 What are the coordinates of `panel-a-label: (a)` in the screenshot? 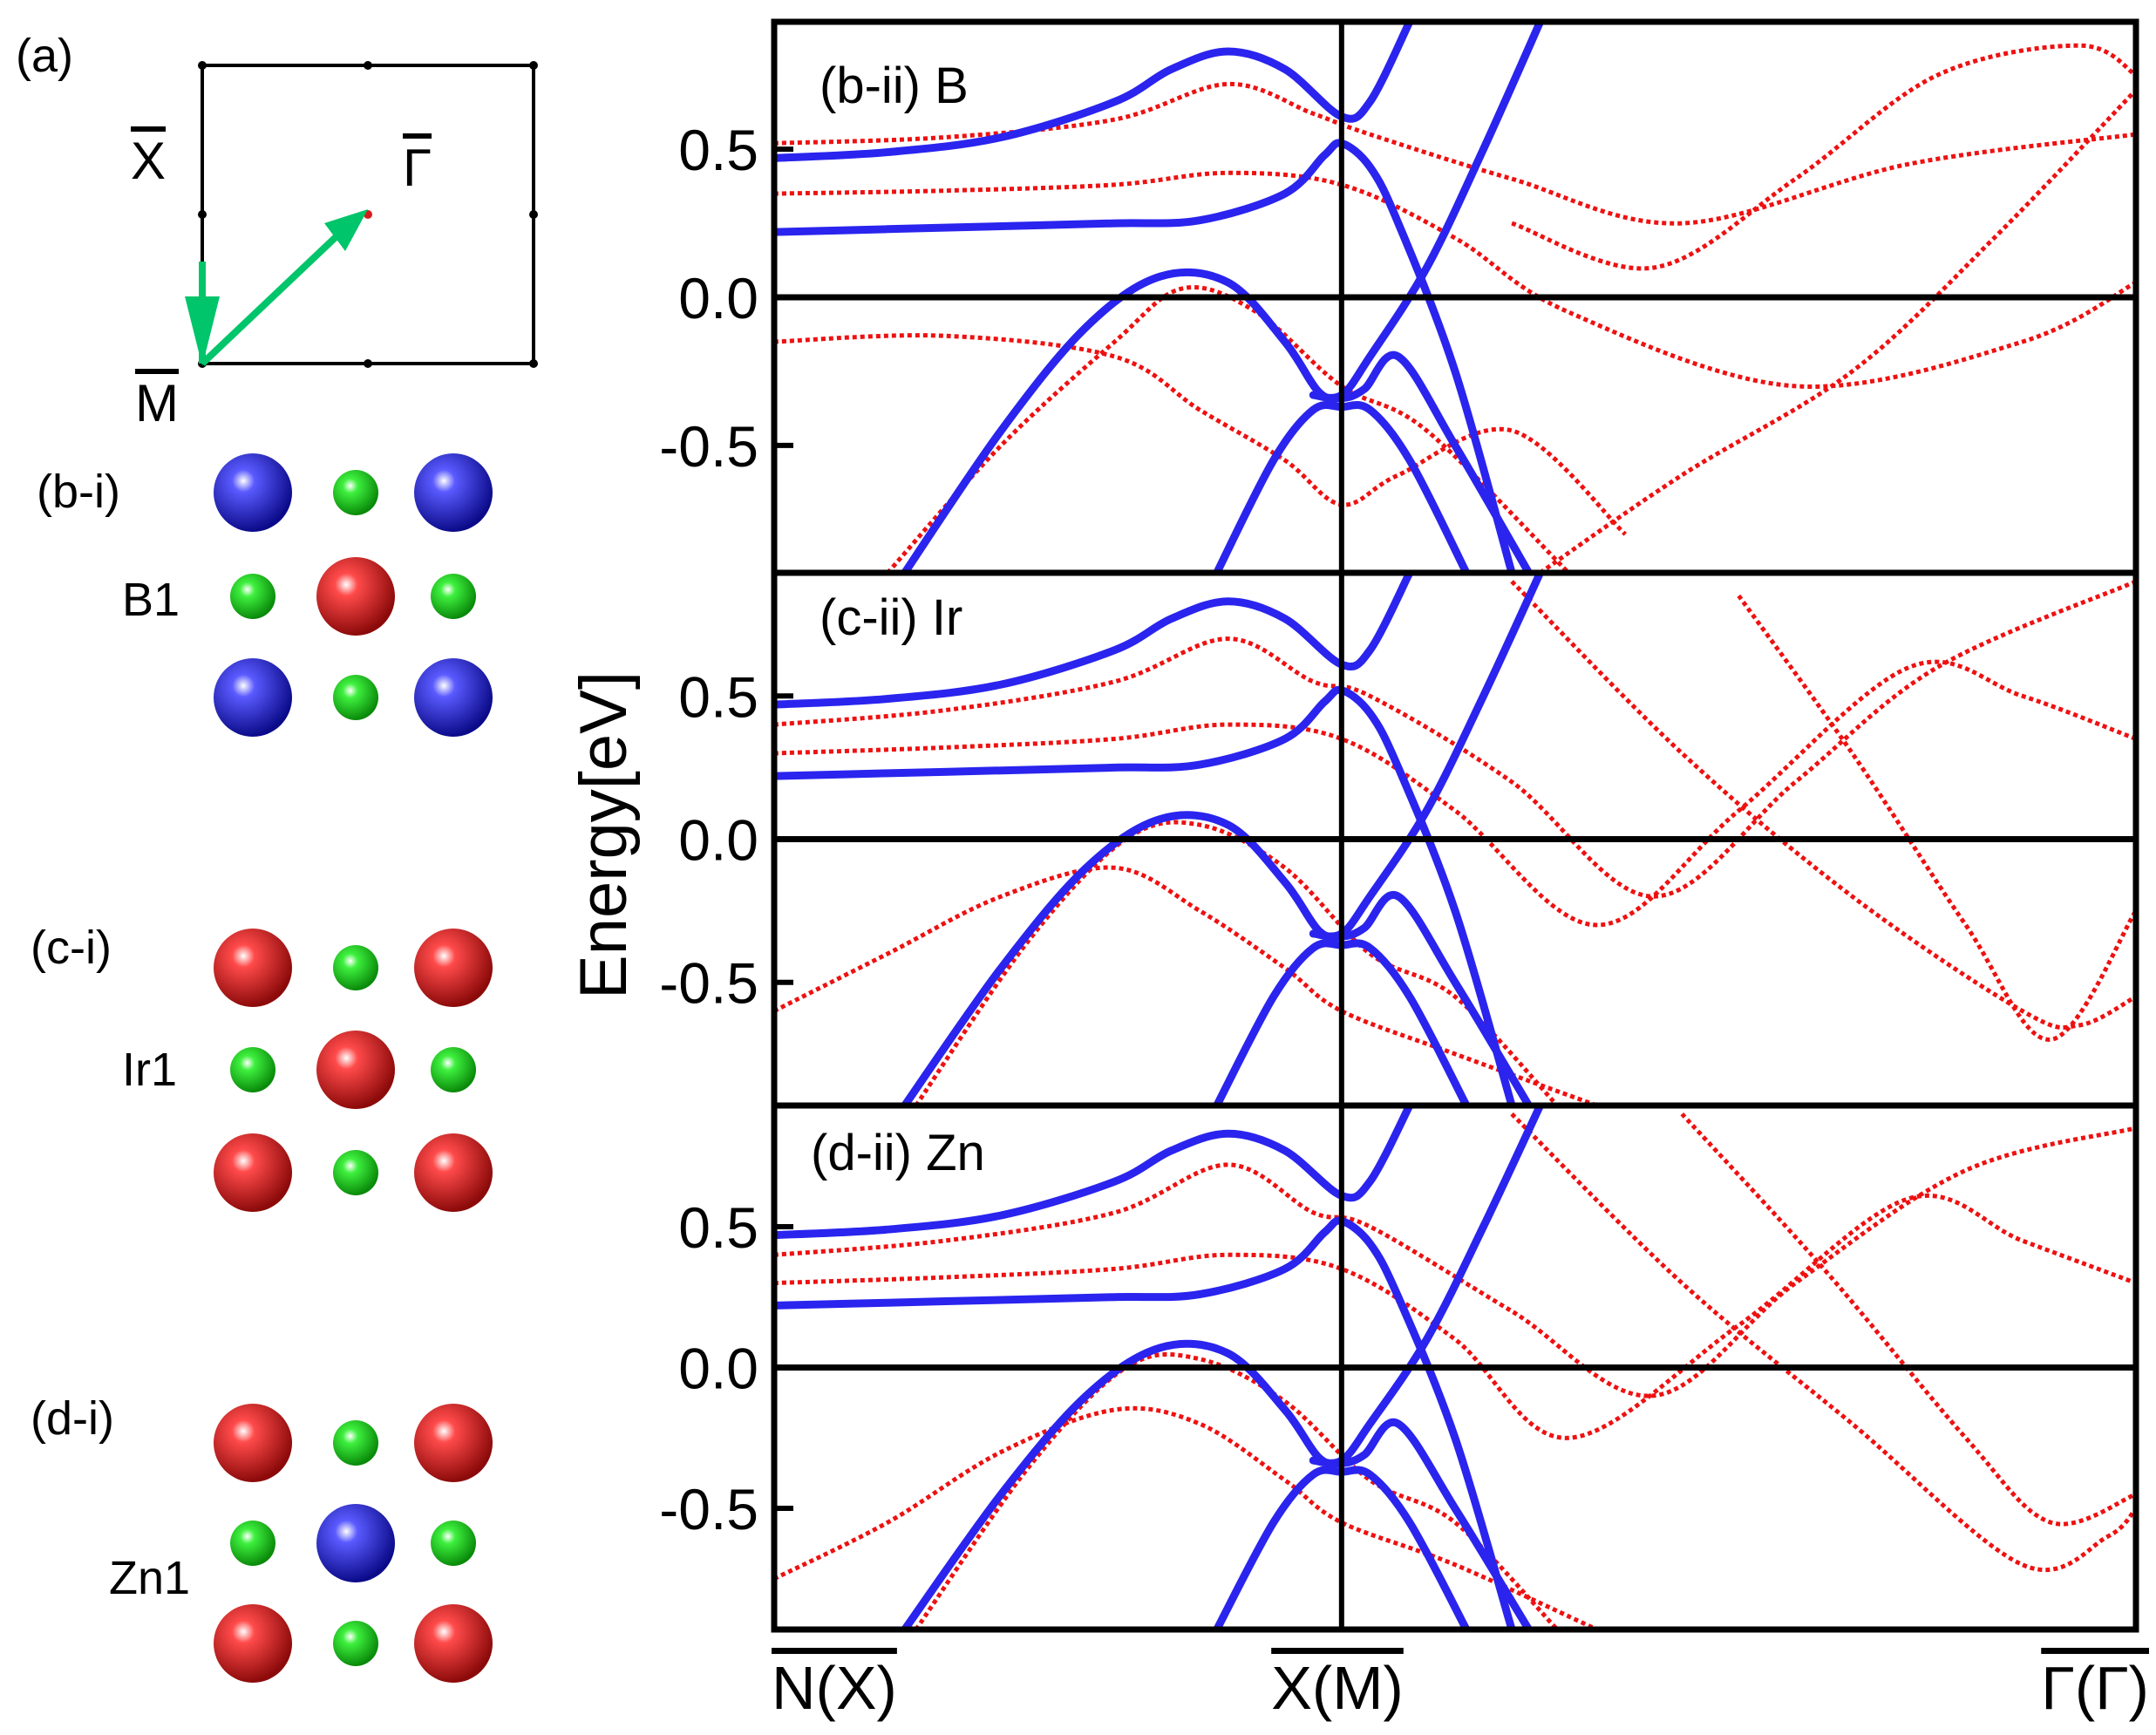 It's located at (44, 56).